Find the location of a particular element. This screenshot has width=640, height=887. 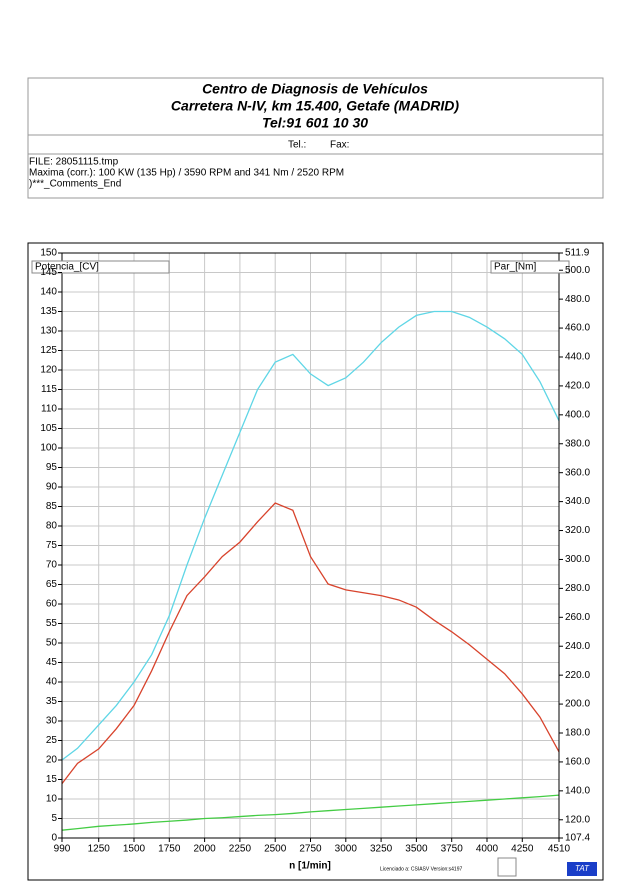

y-tick-label: 20 is located at coordinates (52, 760).